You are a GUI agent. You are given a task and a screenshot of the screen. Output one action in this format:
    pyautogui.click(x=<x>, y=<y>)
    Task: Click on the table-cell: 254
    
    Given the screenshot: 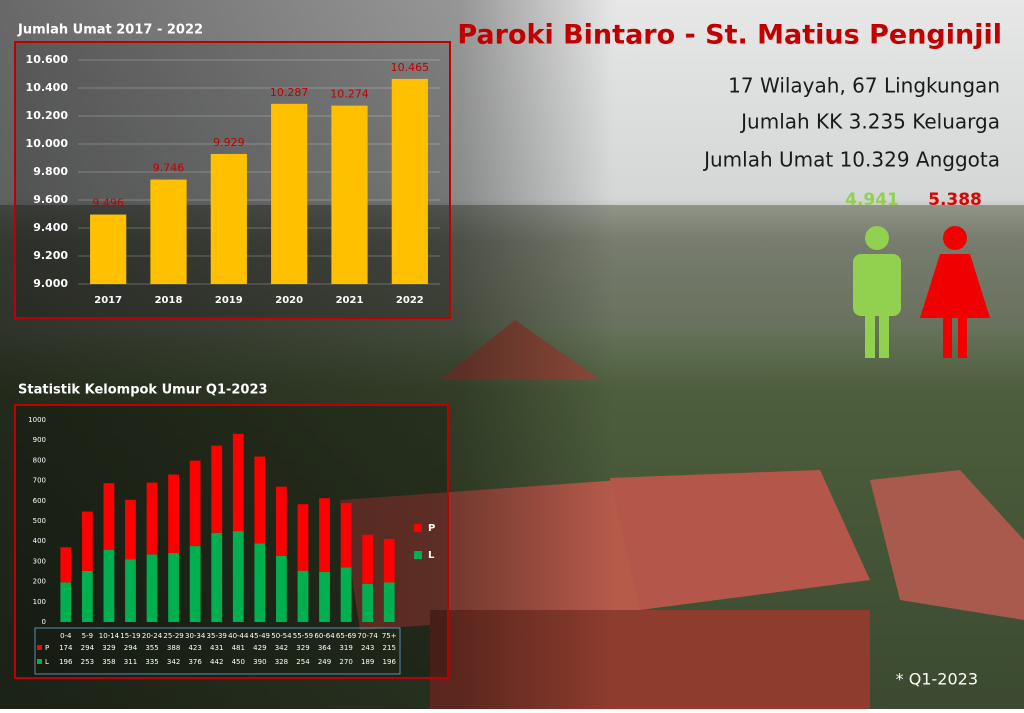 What is the action you would take?
    pyautogui.click(x=303, y=662)
    